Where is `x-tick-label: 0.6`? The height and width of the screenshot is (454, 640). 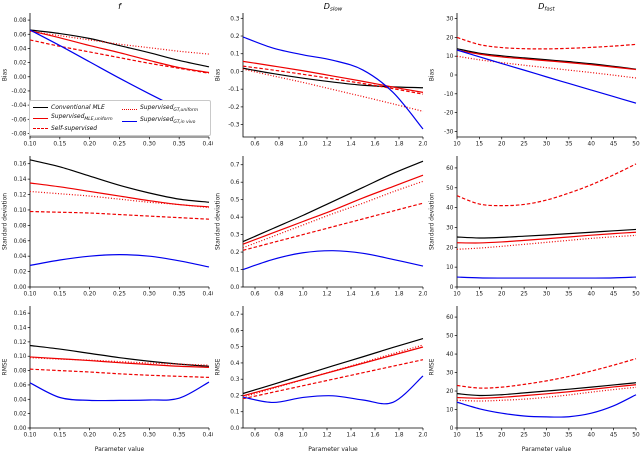 x-tick-label: 0.6 is located at coordinates (255, 436).